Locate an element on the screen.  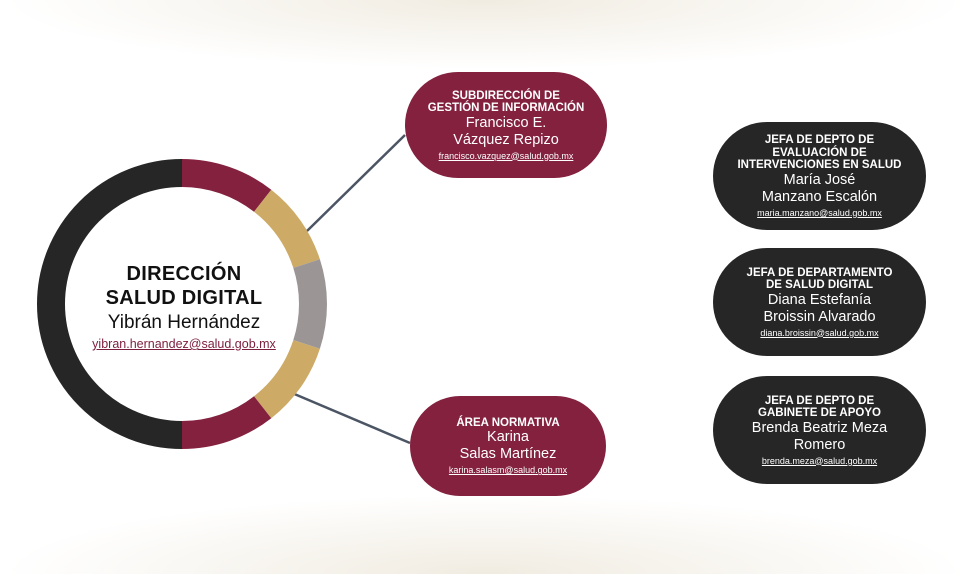
center-title-line1: DIRECCIÓN is located at coordinates (184, 274).